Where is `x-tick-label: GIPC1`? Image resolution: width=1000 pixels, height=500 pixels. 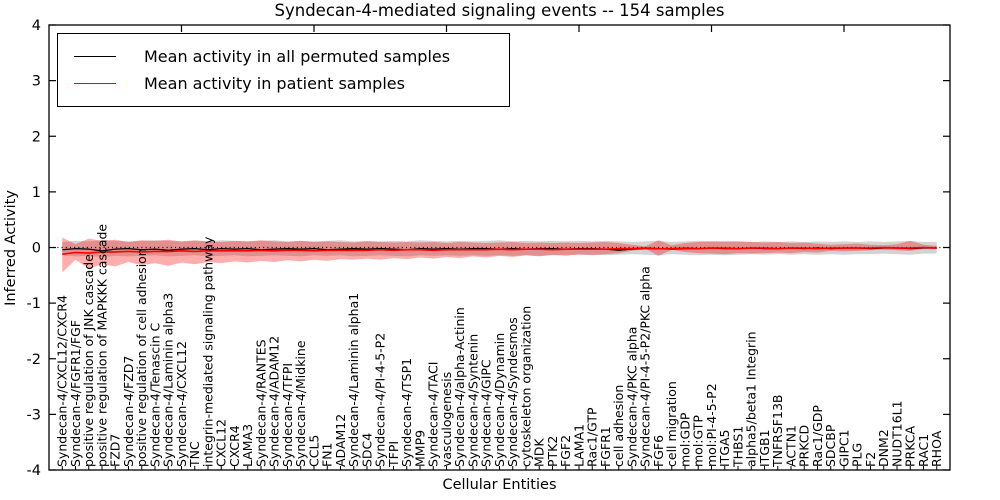 x-tick-label: GIPC1 is located at coordinates (843, 448).